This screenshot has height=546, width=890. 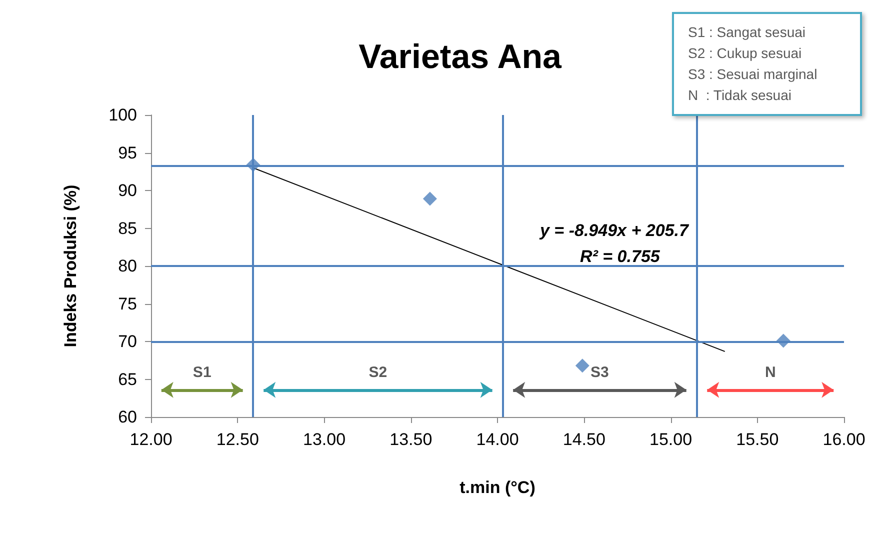 What do you see at coordinates (844, 439) in the screenshot?
I see `x-tick-label: 16.00` at bounding box center [844, 439].